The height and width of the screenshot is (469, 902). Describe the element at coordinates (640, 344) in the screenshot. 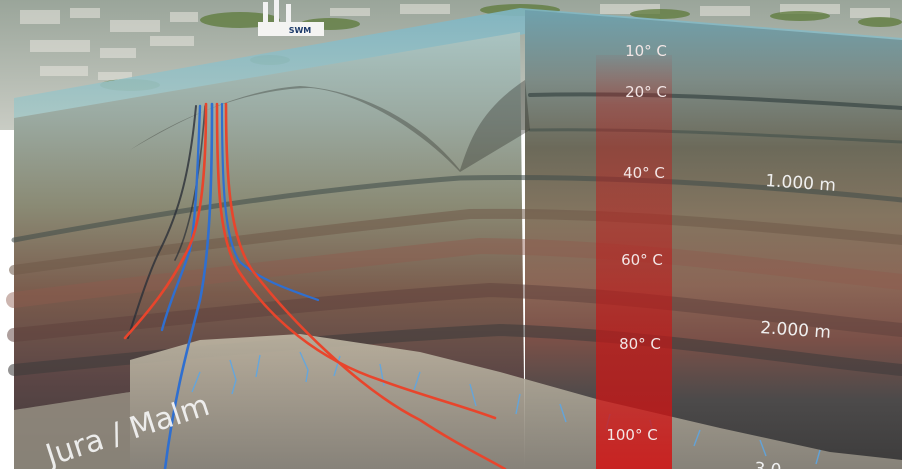

I see `temp-label-80: 80° C` at that location.